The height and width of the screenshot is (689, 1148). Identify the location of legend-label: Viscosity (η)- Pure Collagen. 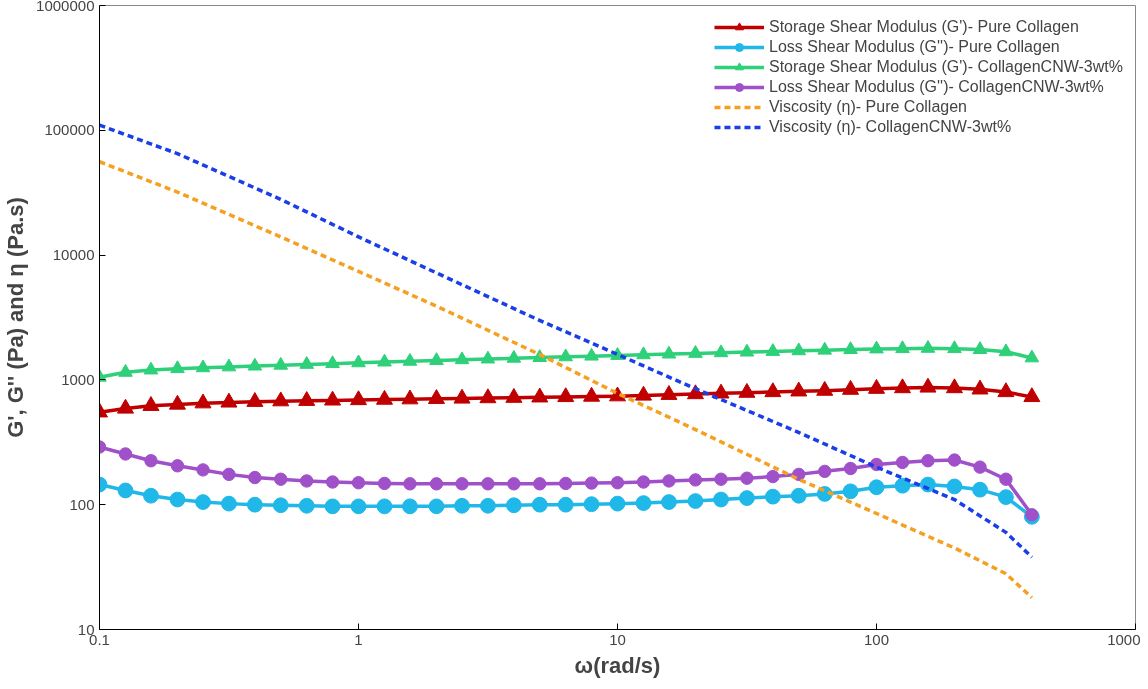
(867, 107).